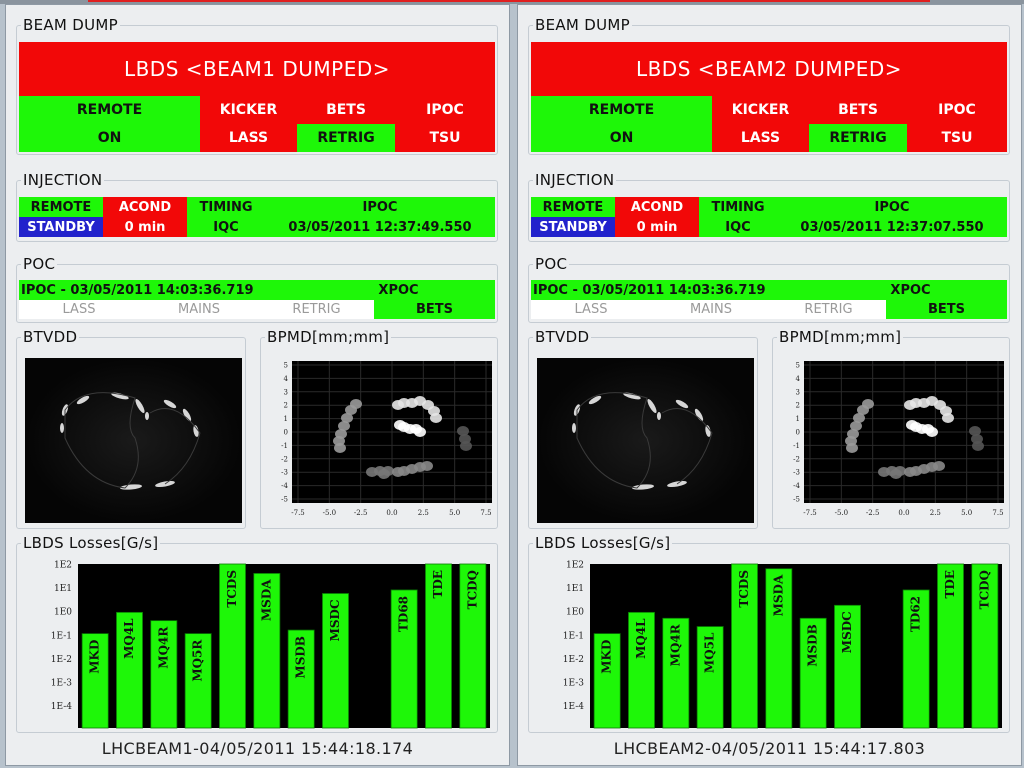 The height and width of the screenshot is (768, 1024). What do you see at coordinates (575, 566) in the screenshot?
I see `losses-y-tick: 1E2` at bounding box center [575, 566].